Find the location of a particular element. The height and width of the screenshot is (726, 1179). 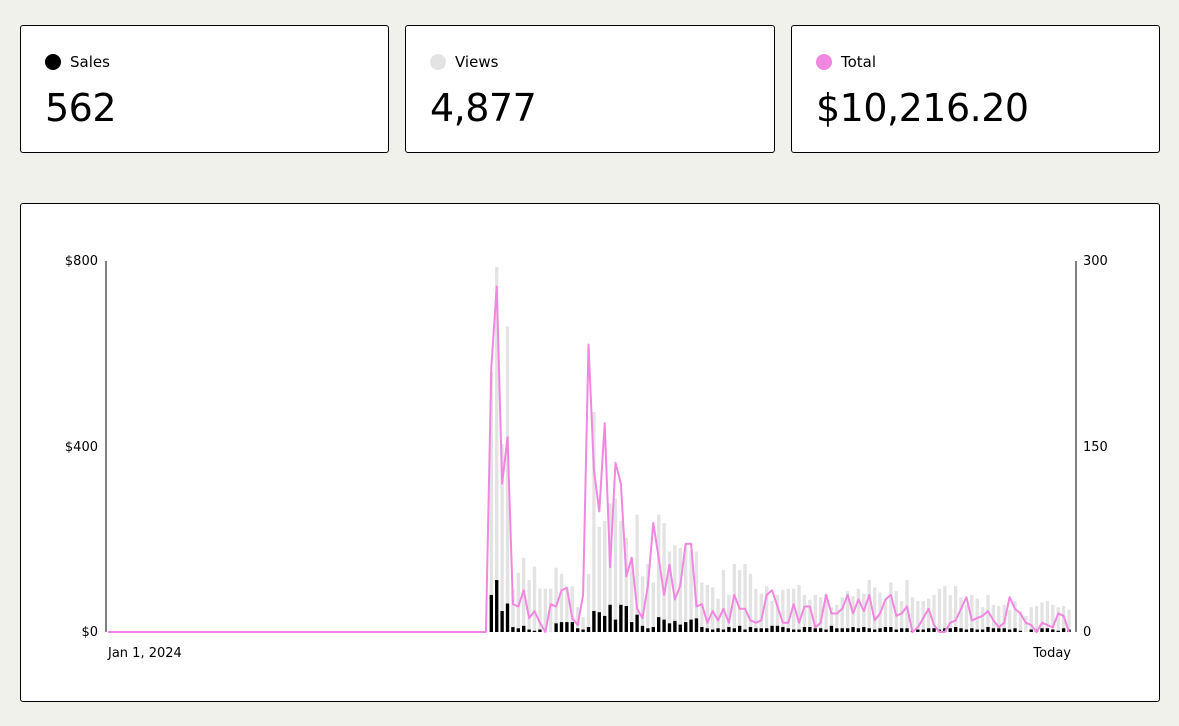

y-right-tick-label: 300 is located at coordinates (1095, 261).